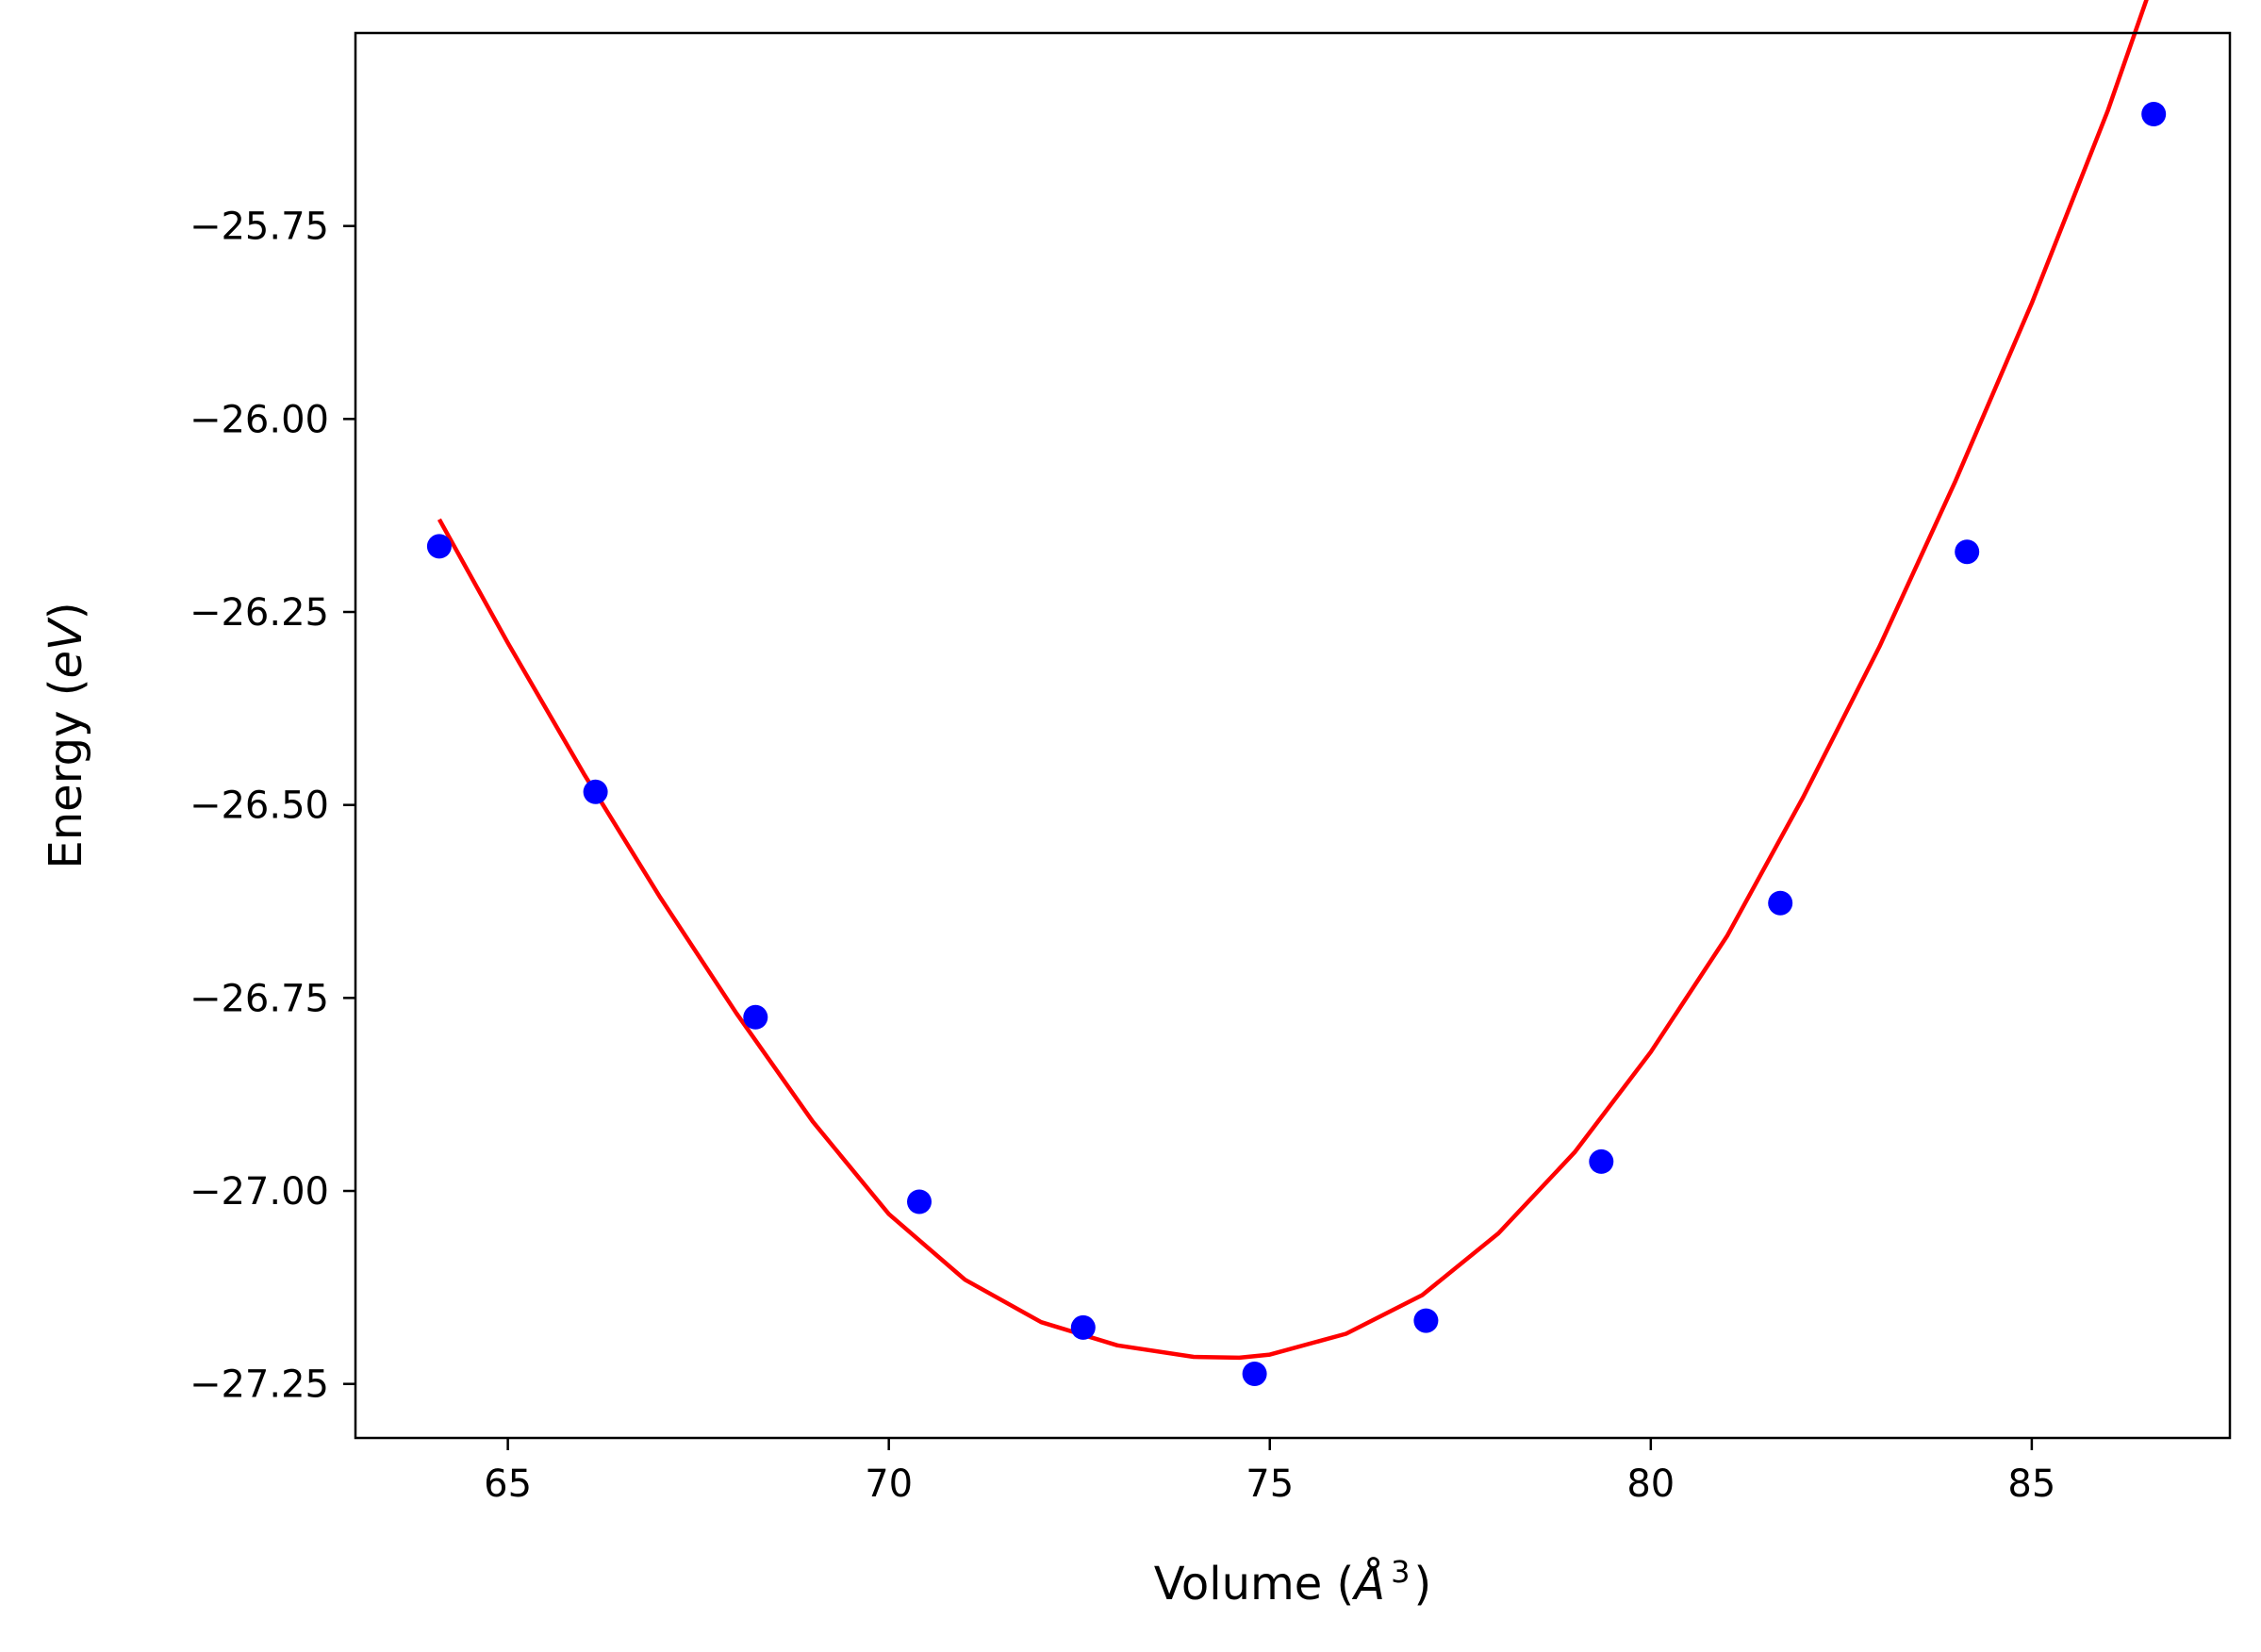 The image size is (2261, 1652). I want to click on x-axis-label: Volume (Å 3), so click(1292, 1582).